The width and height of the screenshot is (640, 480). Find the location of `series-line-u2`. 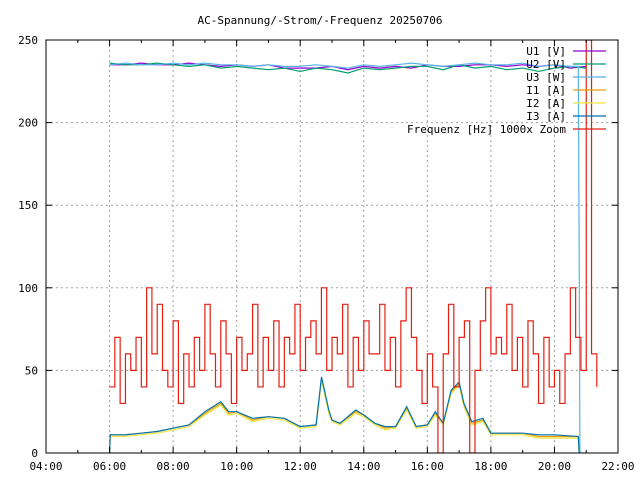

series-line-u2 is located at coordinates (348, 68).